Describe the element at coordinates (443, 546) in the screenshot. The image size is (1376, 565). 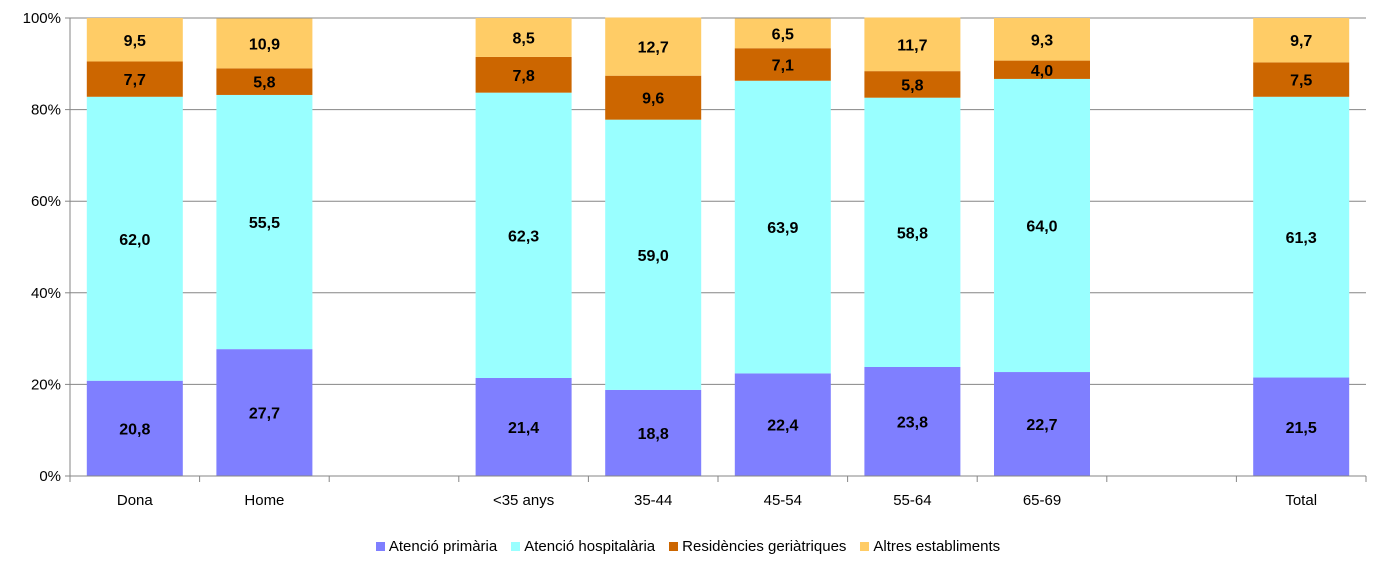
I see `legend-label: Atenció primària` at that location.